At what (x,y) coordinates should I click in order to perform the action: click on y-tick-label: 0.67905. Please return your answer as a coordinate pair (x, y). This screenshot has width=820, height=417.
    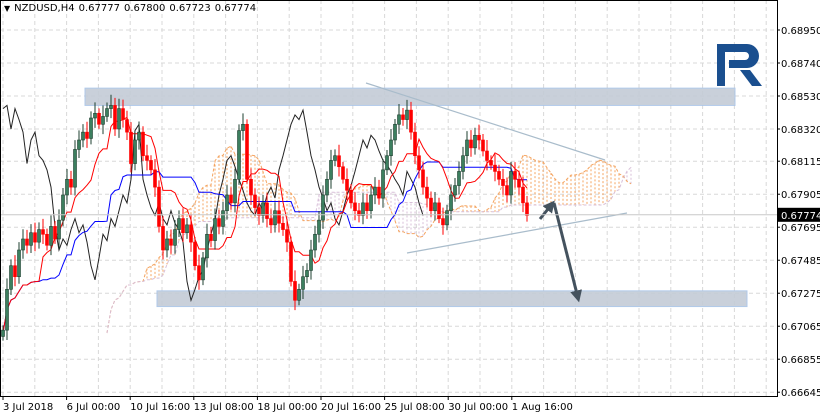
    Looking at the image, I should click on (800, 195).